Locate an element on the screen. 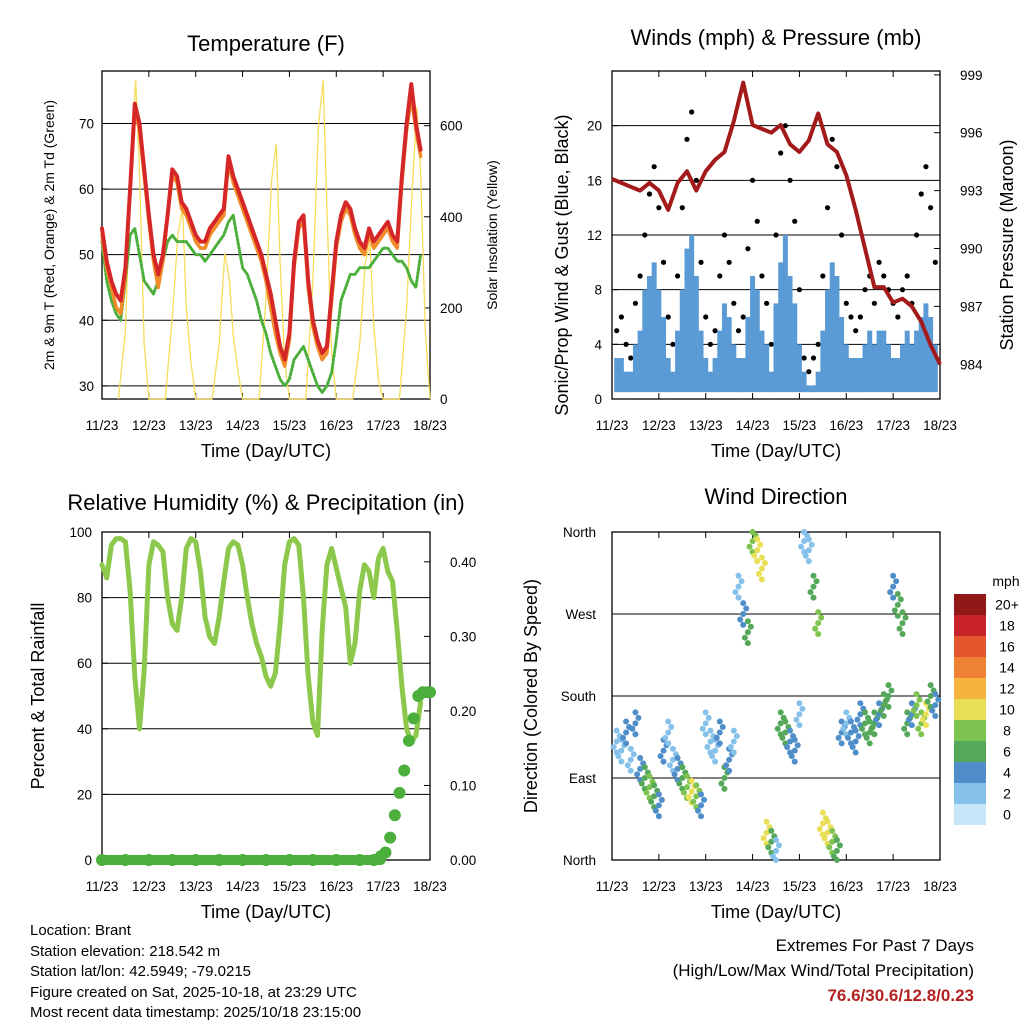  y2-tick-label: 0.30 is located at coordinates (463, 636).